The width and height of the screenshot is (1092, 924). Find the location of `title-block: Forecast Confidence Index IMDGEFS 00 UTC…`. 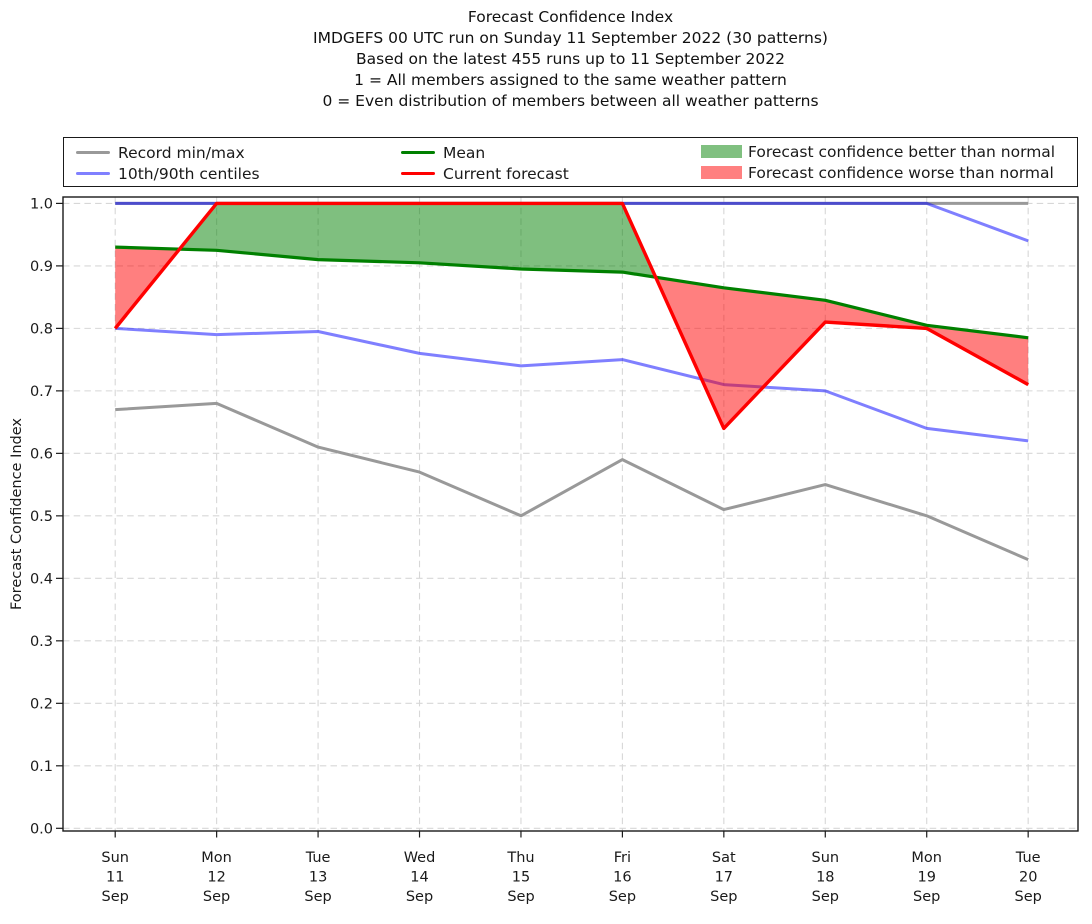

title-block: Forecast Confidence Index IMDGEFS 00 UTC… is located at coordinates (570, 59).